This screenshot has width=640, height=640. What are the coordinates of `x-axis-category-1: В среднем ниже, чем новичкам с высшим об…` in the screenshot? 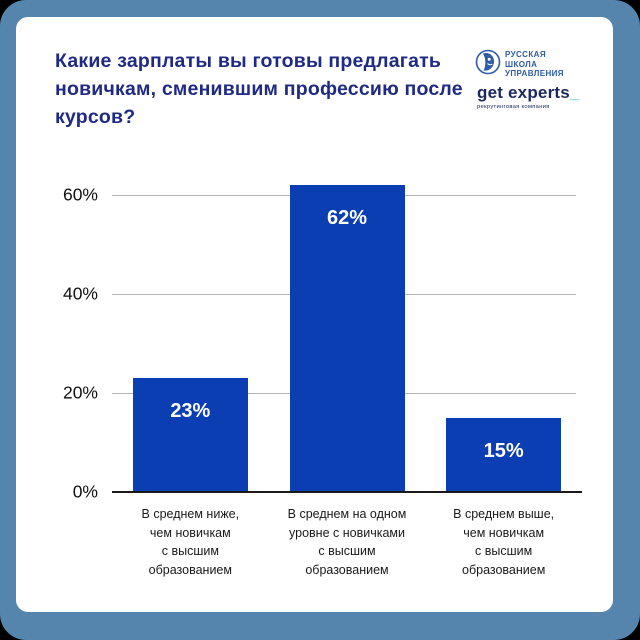 It's located at (190, 542).